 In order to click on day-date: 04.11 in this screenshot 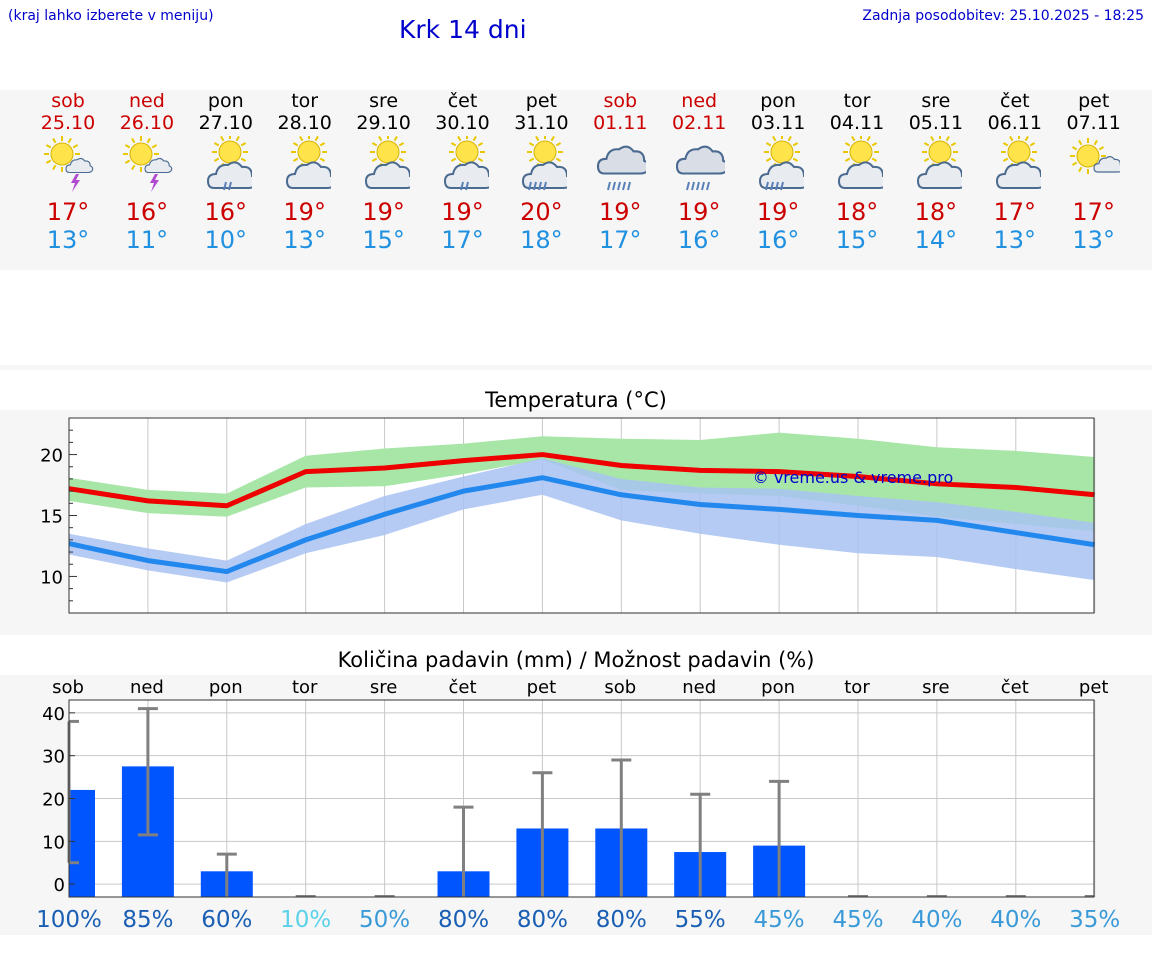, I will do `click(857, 123)`.